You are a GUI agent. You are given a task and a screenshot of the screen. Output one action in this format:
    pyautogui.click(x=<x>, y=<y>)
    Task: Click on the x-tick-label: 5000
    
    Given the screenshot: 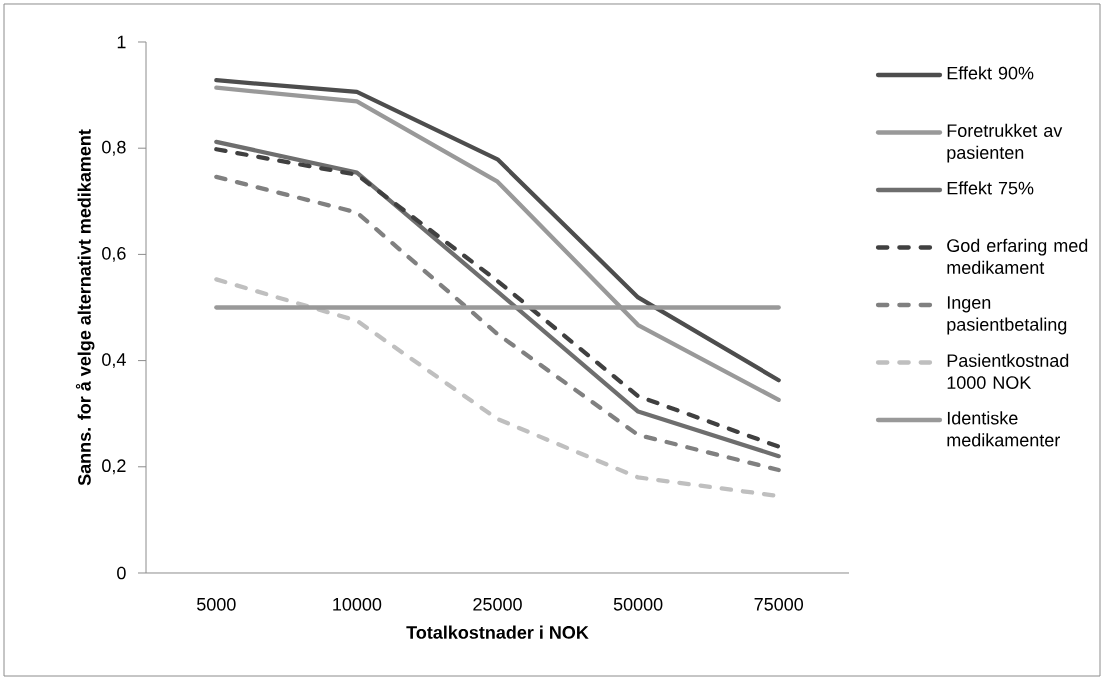 What is the action you would take?
    pyautogui.click(x=216, y=604)
    